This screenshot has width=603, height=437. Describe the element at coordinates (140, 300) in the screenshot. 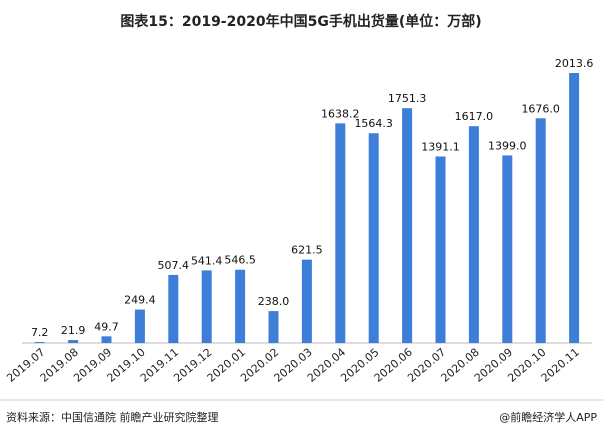

I see `value-label: 249.4` at that location.